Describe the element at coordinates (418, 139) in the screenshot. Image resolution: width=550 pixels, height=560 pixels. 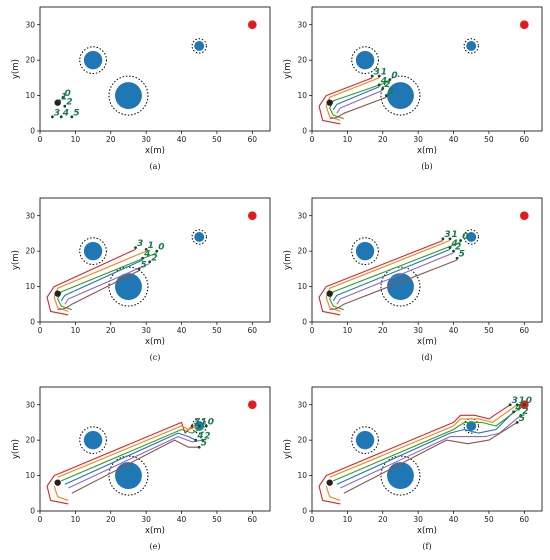
I see `x-tick-label: 30` at that location.